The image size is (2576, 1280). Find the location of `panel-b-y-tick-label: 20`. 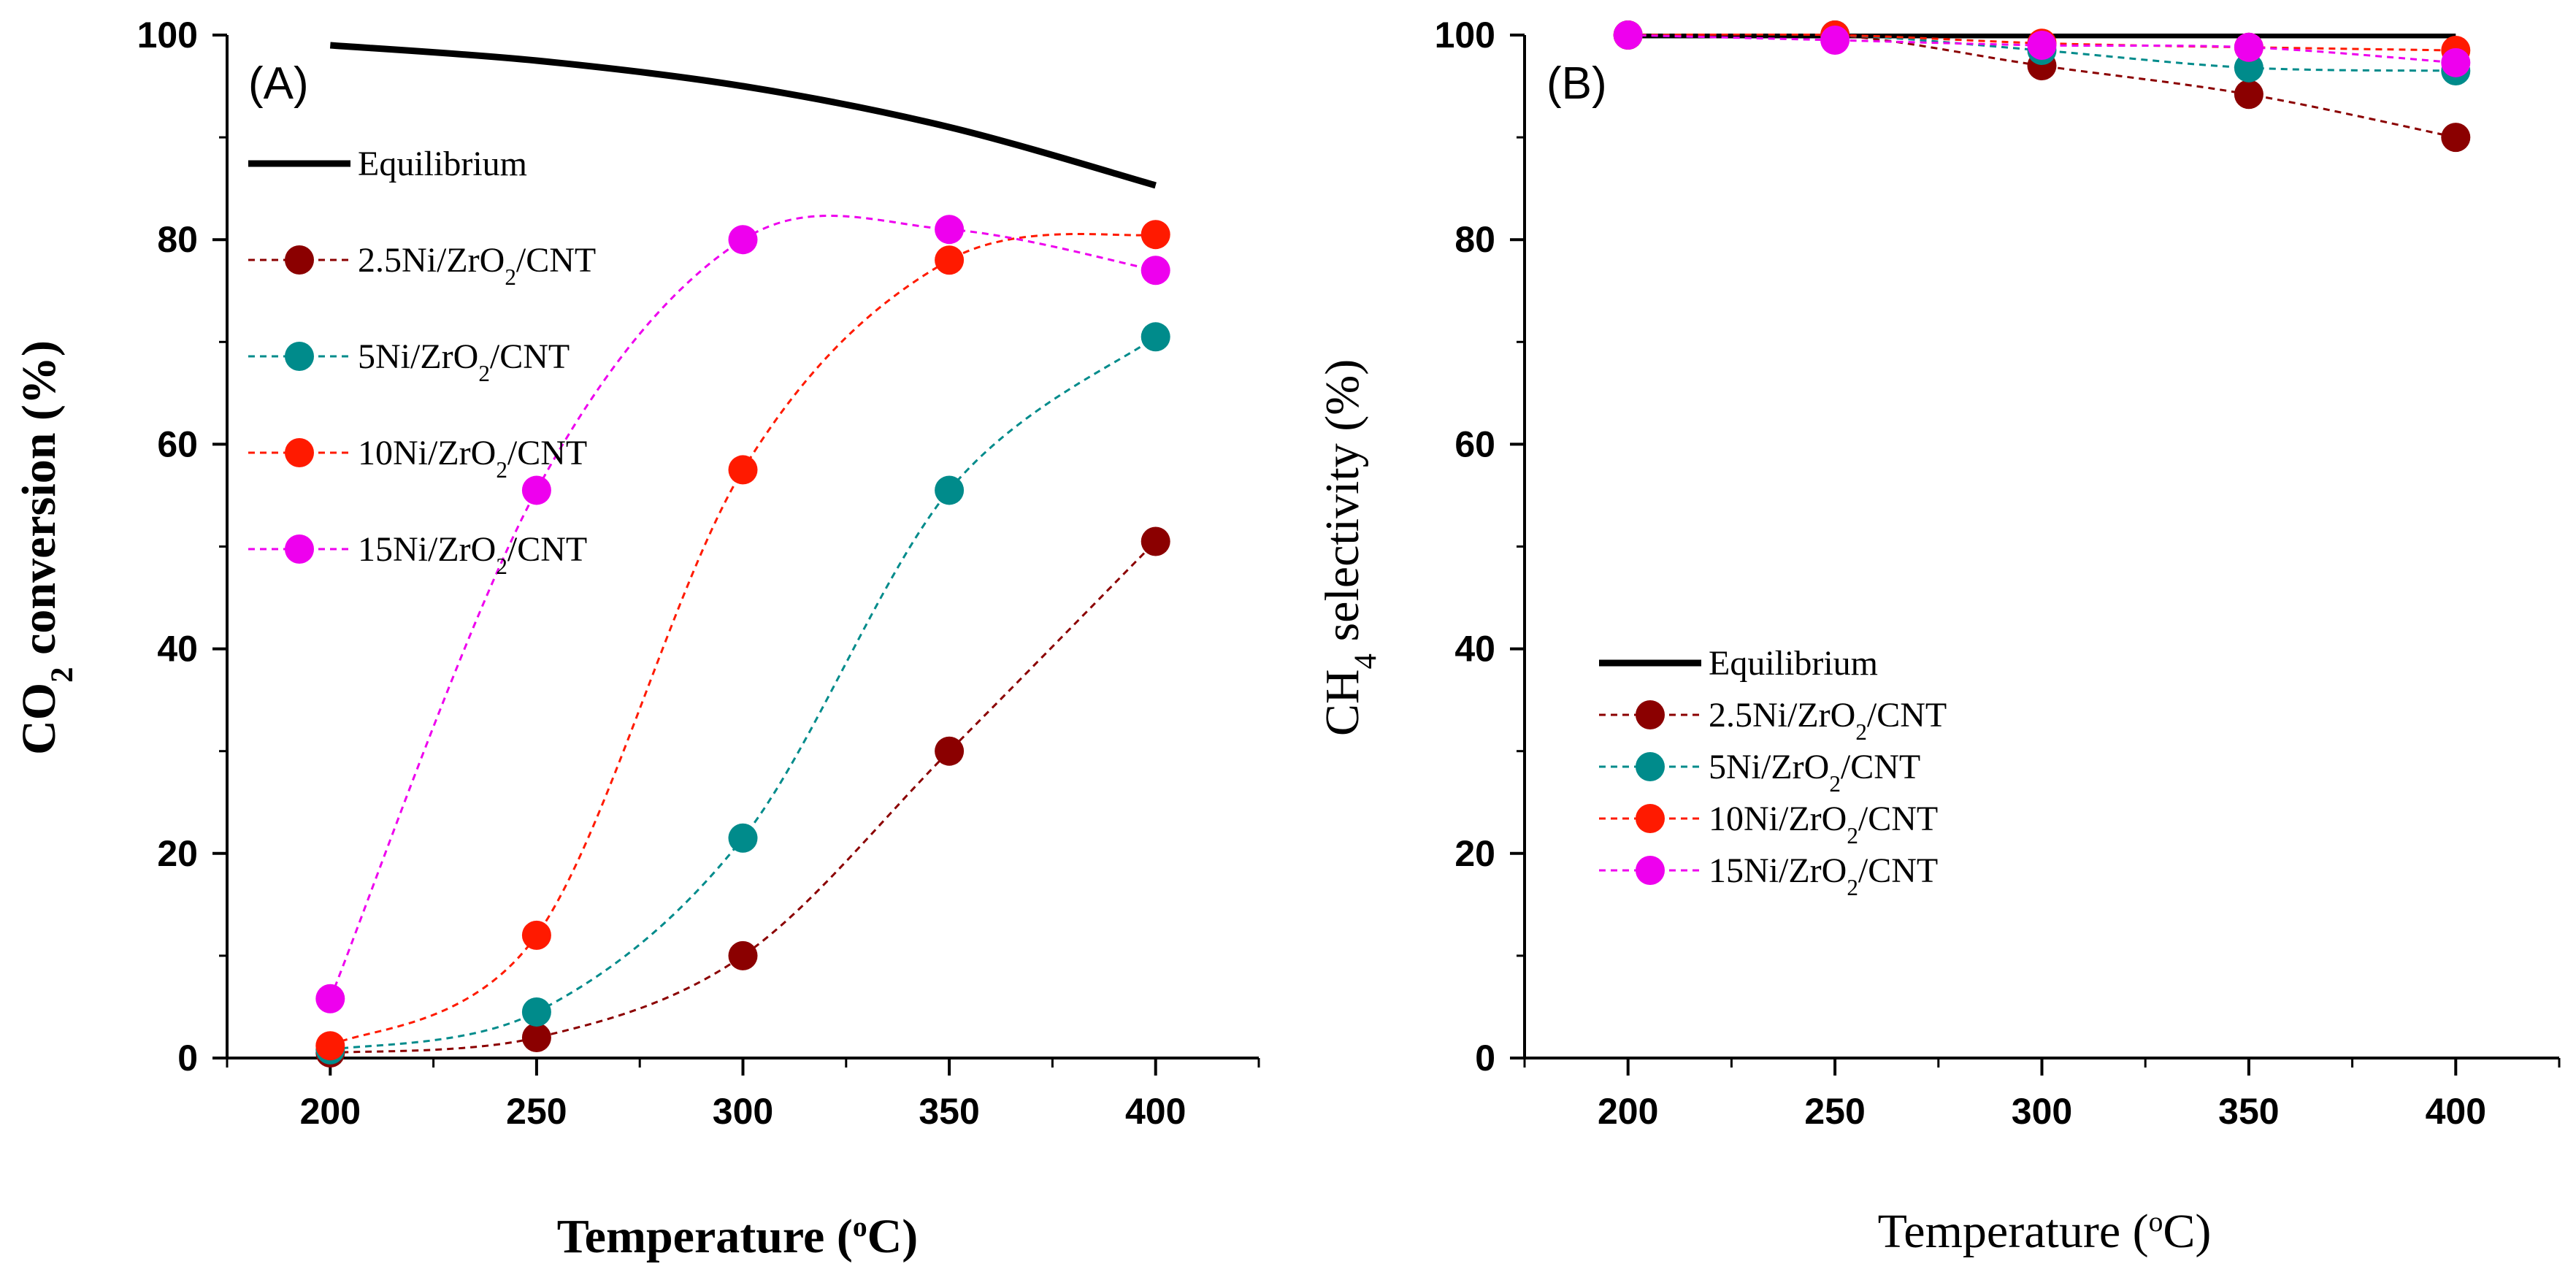

panel-b-y-tick-label: 20 is located at coordinates (1474, 854).